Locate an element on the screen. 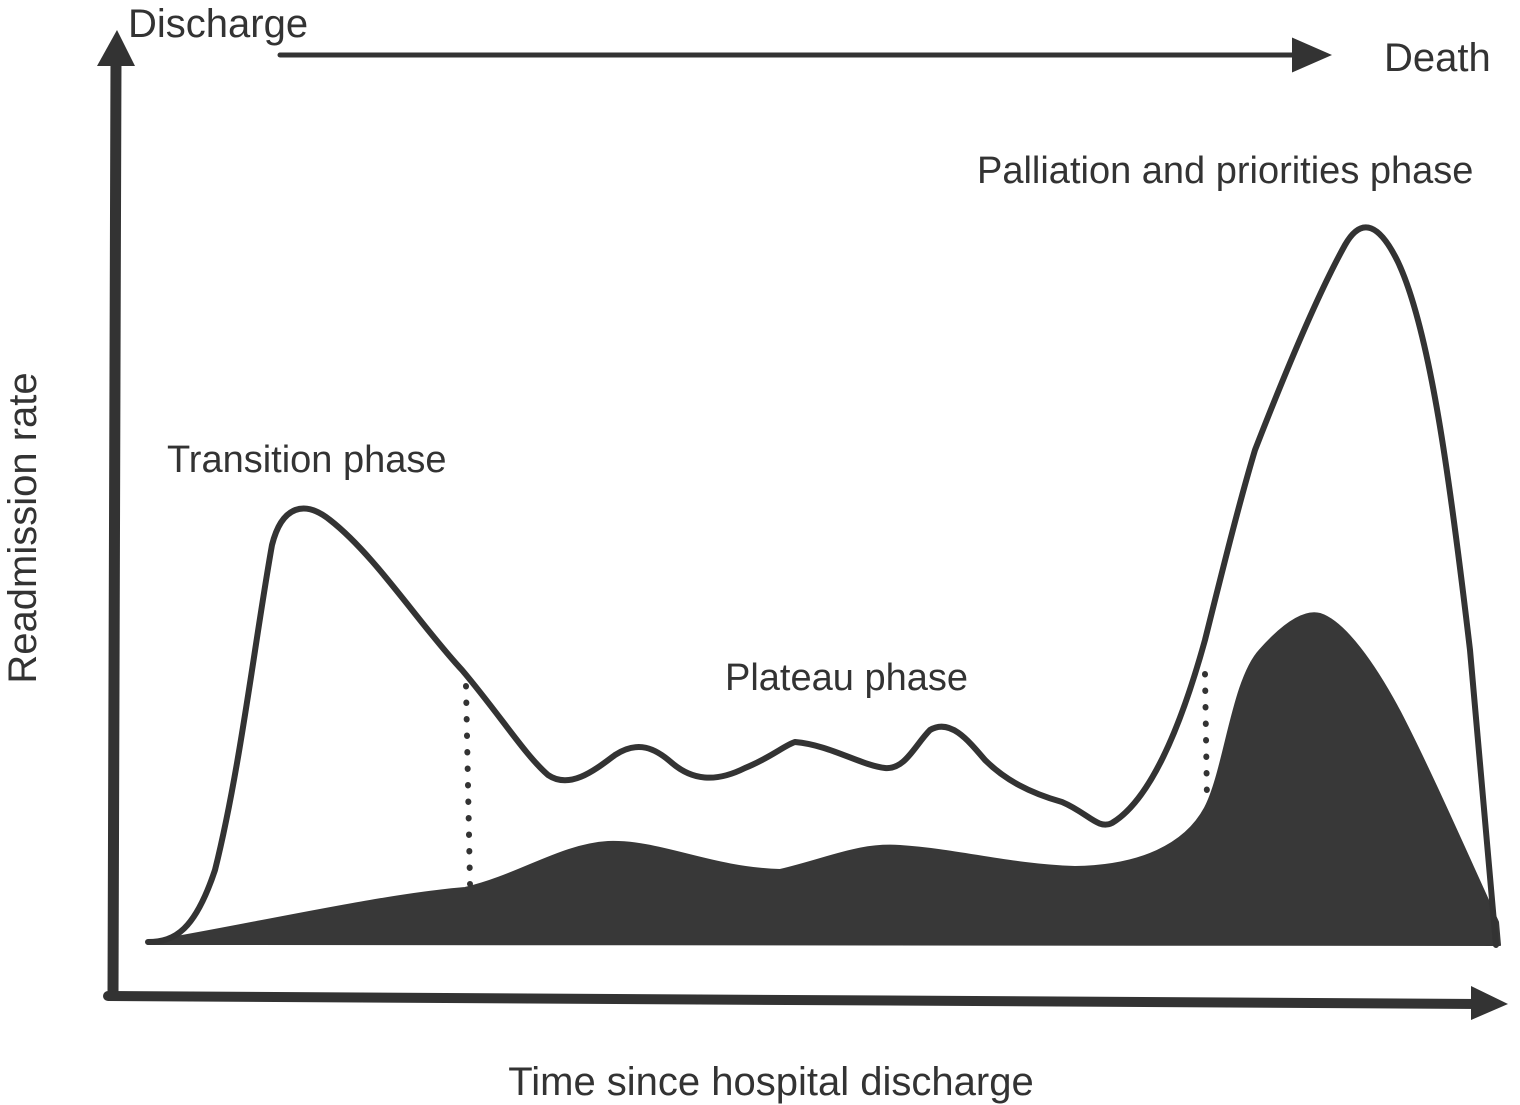  timeline-end-label: Death is located at coordinates (1437, 58).